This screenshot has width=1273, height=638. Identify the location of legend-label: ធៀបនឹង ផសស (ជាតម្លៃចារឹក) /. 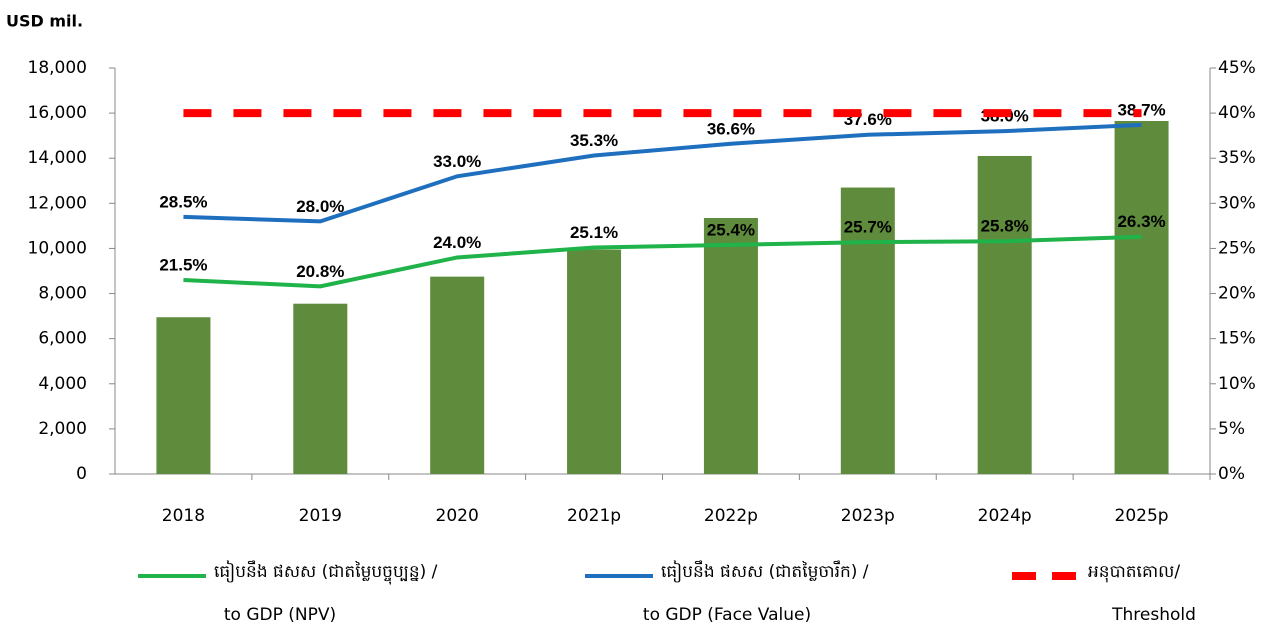
(765, 571).